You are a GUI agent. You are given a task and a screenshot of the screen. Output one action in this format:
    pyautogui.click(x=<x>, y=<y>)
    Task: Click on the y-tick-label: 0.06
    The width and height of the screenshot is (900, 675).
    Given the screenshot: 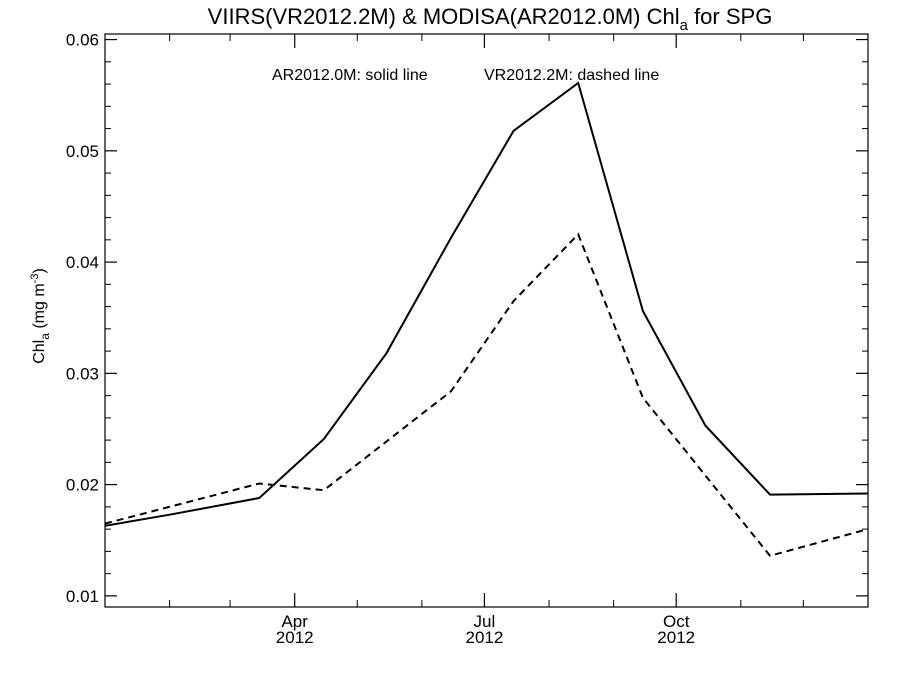 What is the action you would take?
    pyautogui.click(x=82, y=40)
    